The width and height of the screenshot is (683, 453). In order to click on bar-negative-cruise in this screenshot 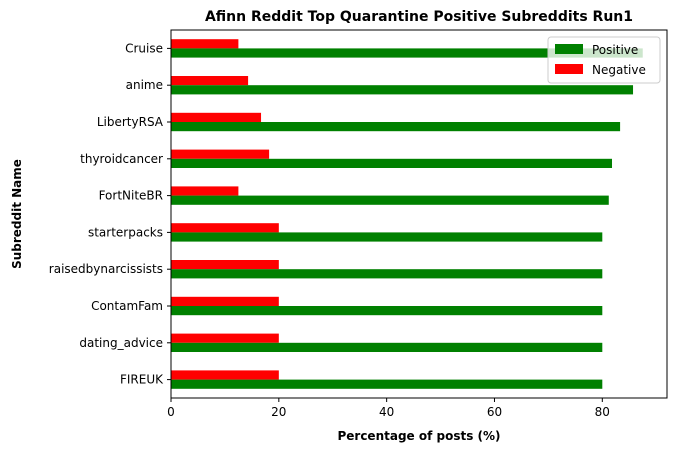, I will do `click(205, 44)`.